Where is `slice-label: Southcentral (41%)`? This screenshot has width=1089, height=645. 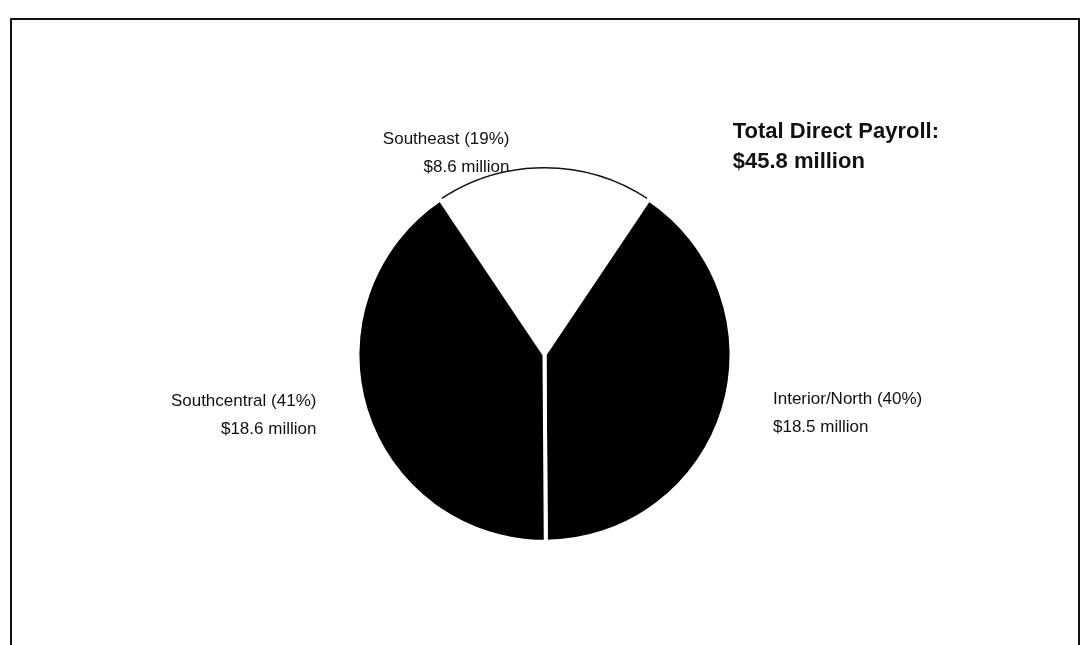 slice-label: Southcentral (41%) is located at coordinates (243, 400).